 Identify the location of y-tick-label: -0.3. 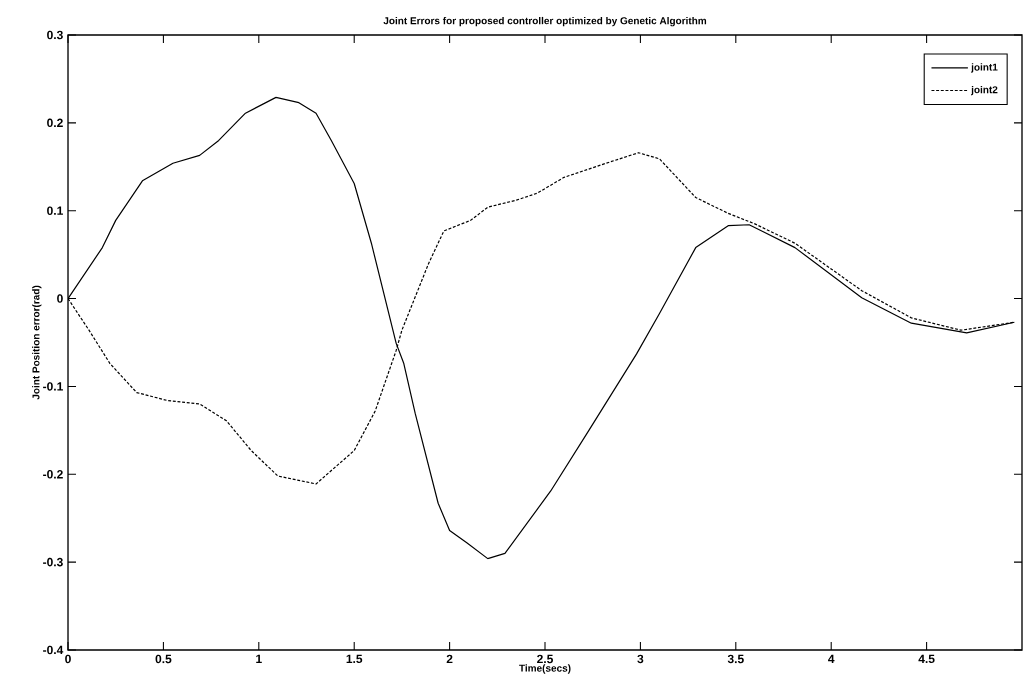
(53, 562).